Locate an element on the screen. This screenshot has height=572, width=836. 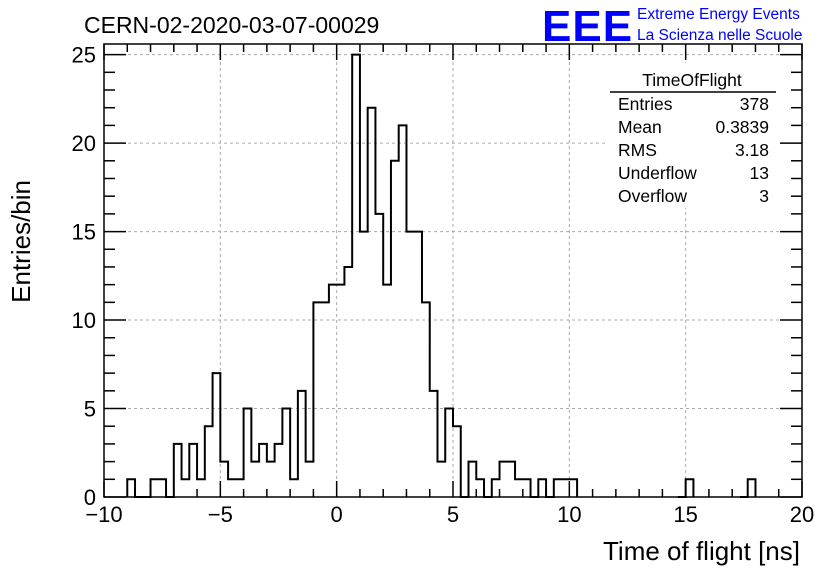
y-tick-label: 25 is located at coordinates (84, 55).